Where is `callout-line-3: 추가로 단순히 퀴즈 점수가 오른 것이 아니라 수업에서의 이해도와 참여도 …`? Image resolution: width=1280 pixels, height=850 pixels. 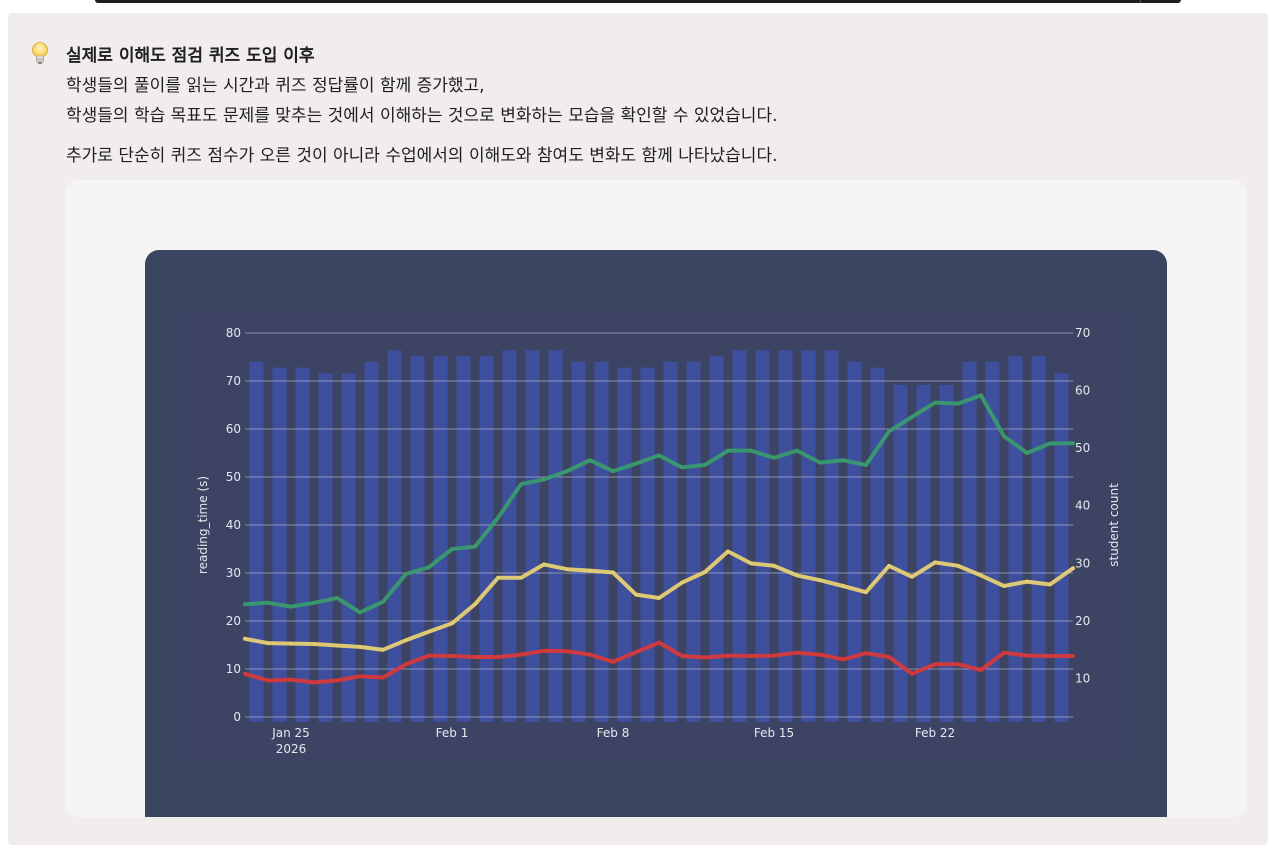 callout-line-3: 추가로 단순히 퀴즈 점수가 오른 것이 아니라 수업에서의 이해도와 참여도 … is located at coordinates (422, 156).